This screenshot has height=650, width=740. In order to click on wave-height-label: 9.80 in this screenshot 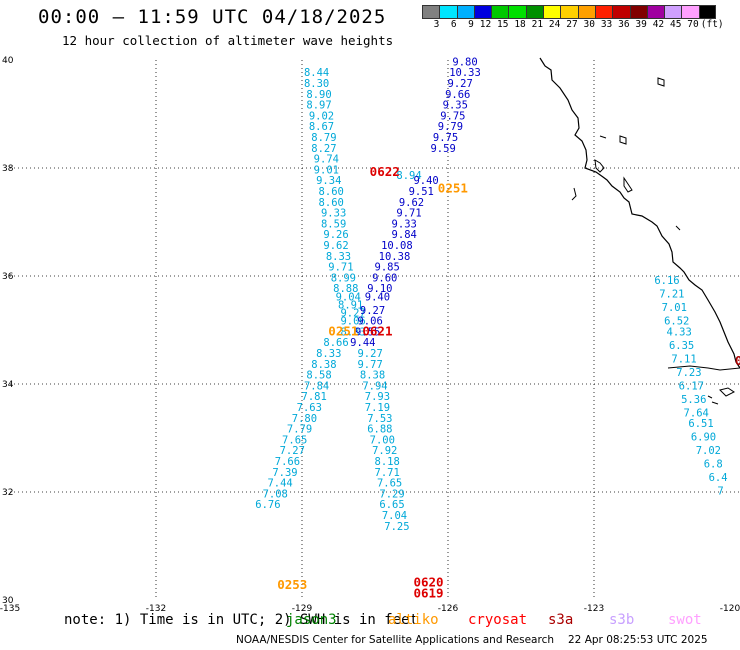, I will do `click(464, 62)`.